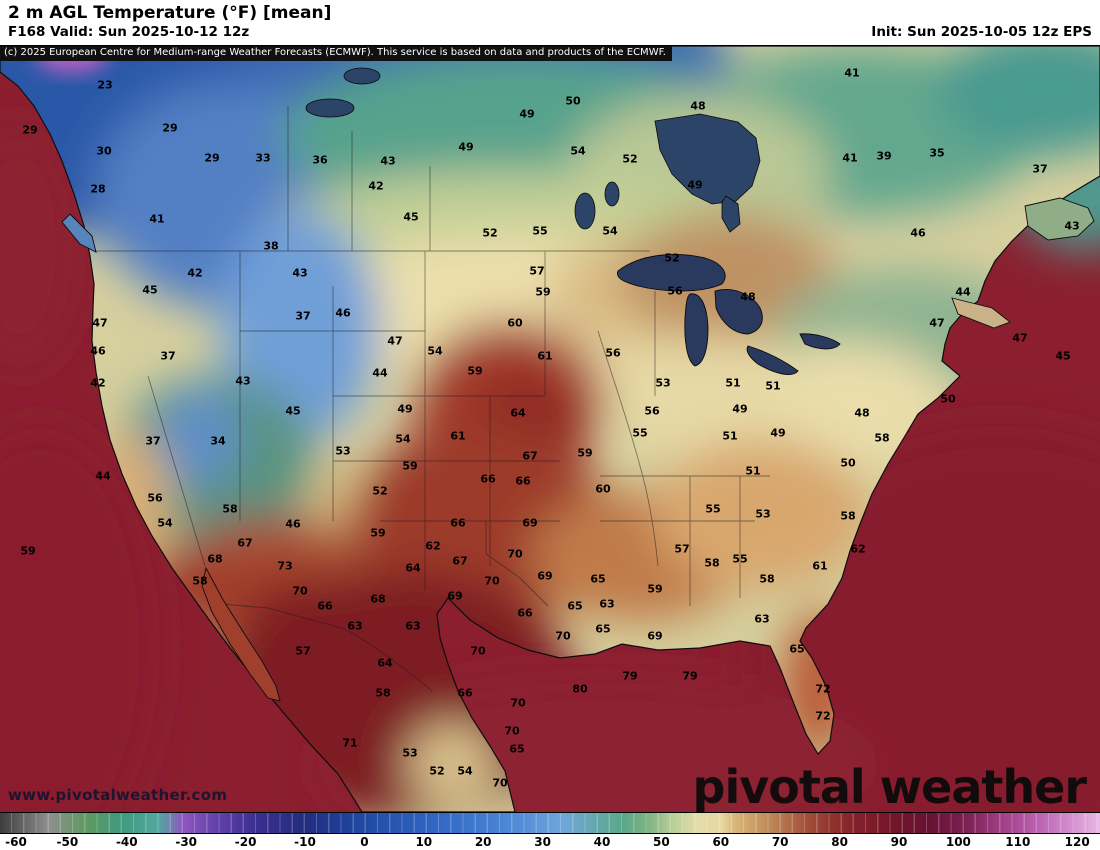 The image size is (1100, 850). I want to click on init-datetime: Init: Sun 2025-10-05 12z EPS, so click(981, 32).